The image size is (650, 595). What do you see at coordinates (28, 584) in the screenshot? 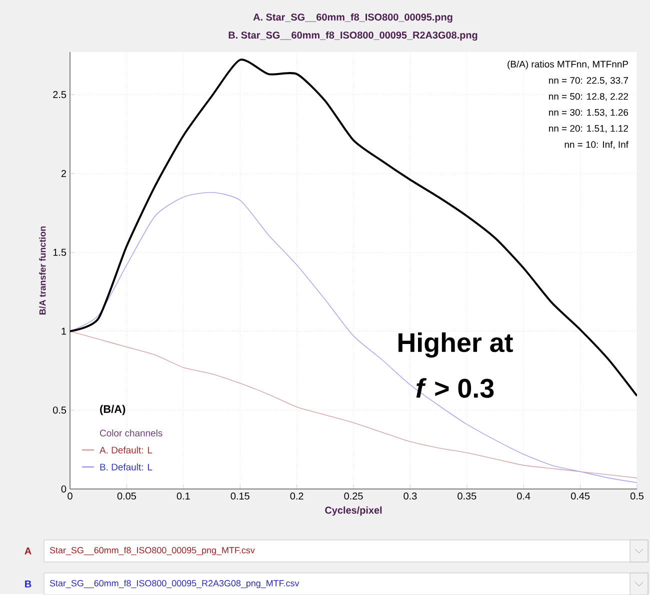
I see `text: B` at bounding box center [28, 584].